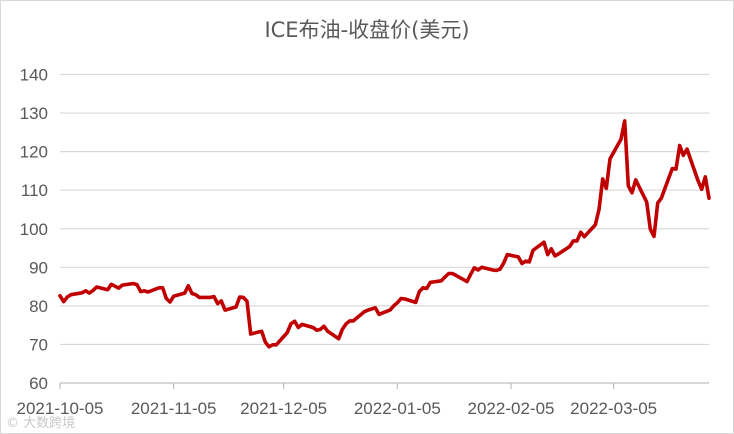  Describe the element at coordinates (283, 408) in the screenshot. I see `x-tick-label: 2021-12-05` at that location.